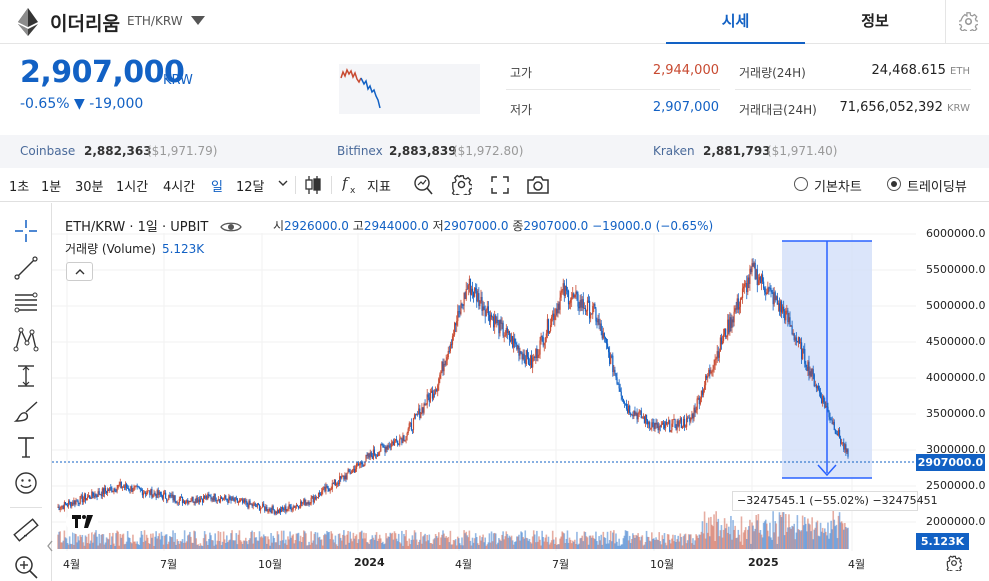 The height and width of the screenshot is (581, 989). What do you see at coordinates (48, 151) in the screenshot?
I see `exchange-name: Coinbase` at bounding box center [48, 151].